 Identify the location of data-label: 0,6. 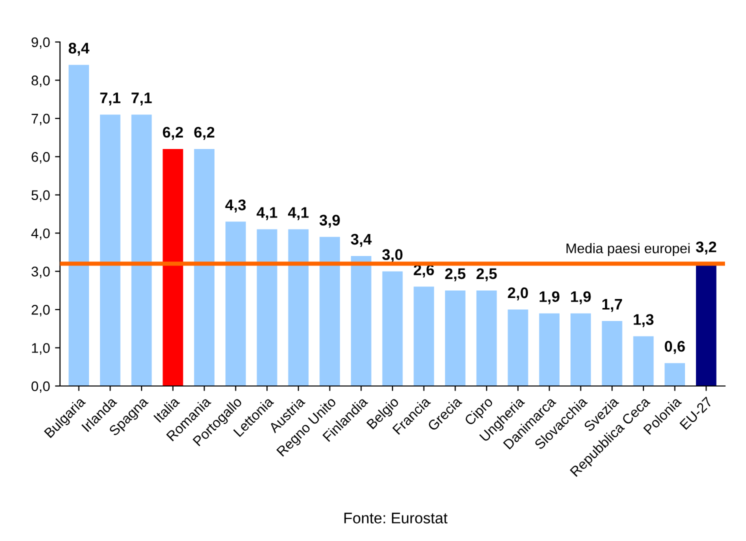
(674, 347).